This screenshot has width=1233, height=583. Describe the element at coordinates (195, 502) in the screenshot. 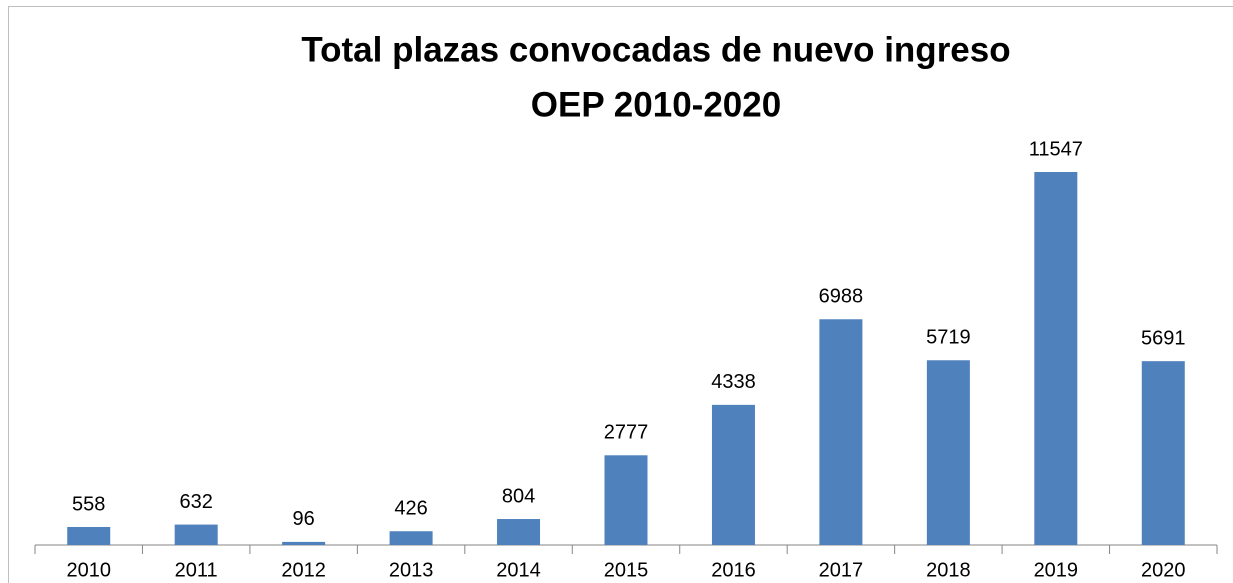

I see `data-label: 632` at that location.